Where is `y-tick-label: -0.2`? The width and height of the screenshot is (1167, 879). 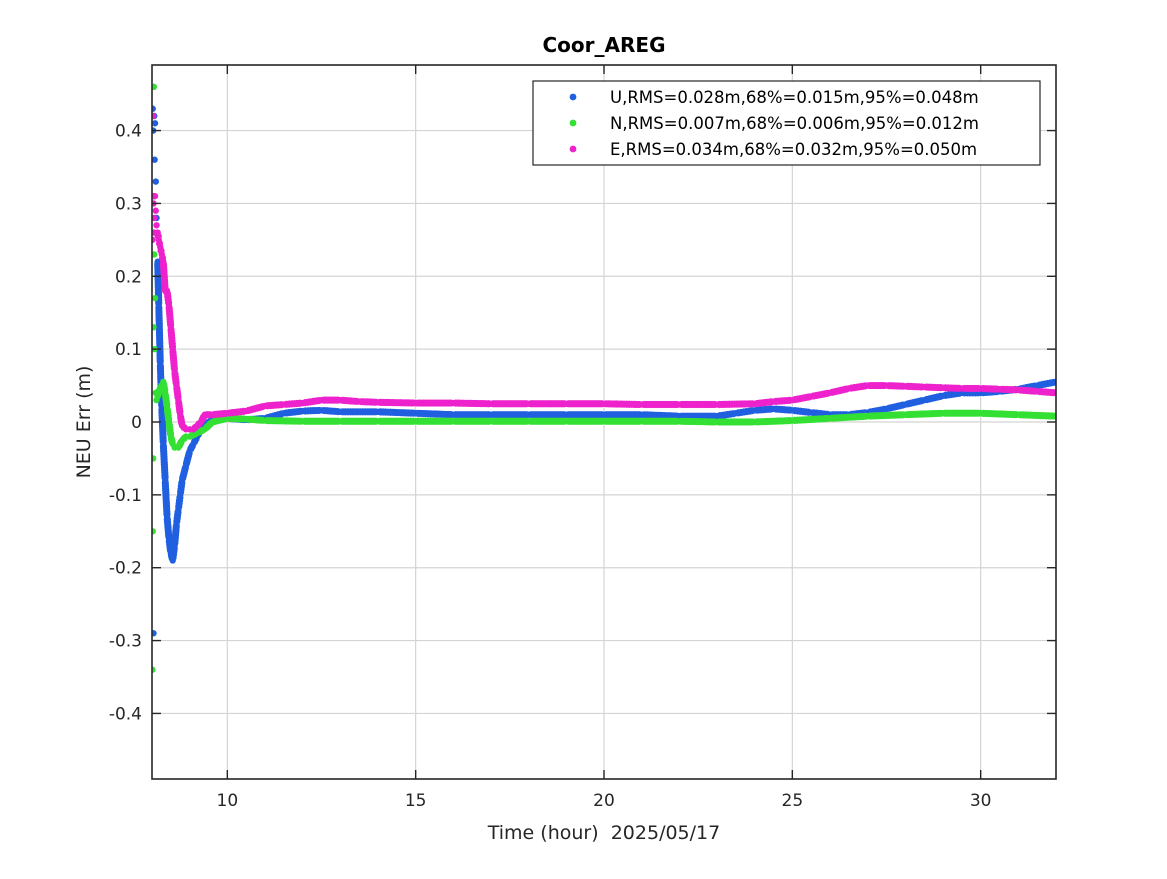 y-tick-label: -0.2 is located at coordinates (125, 569).